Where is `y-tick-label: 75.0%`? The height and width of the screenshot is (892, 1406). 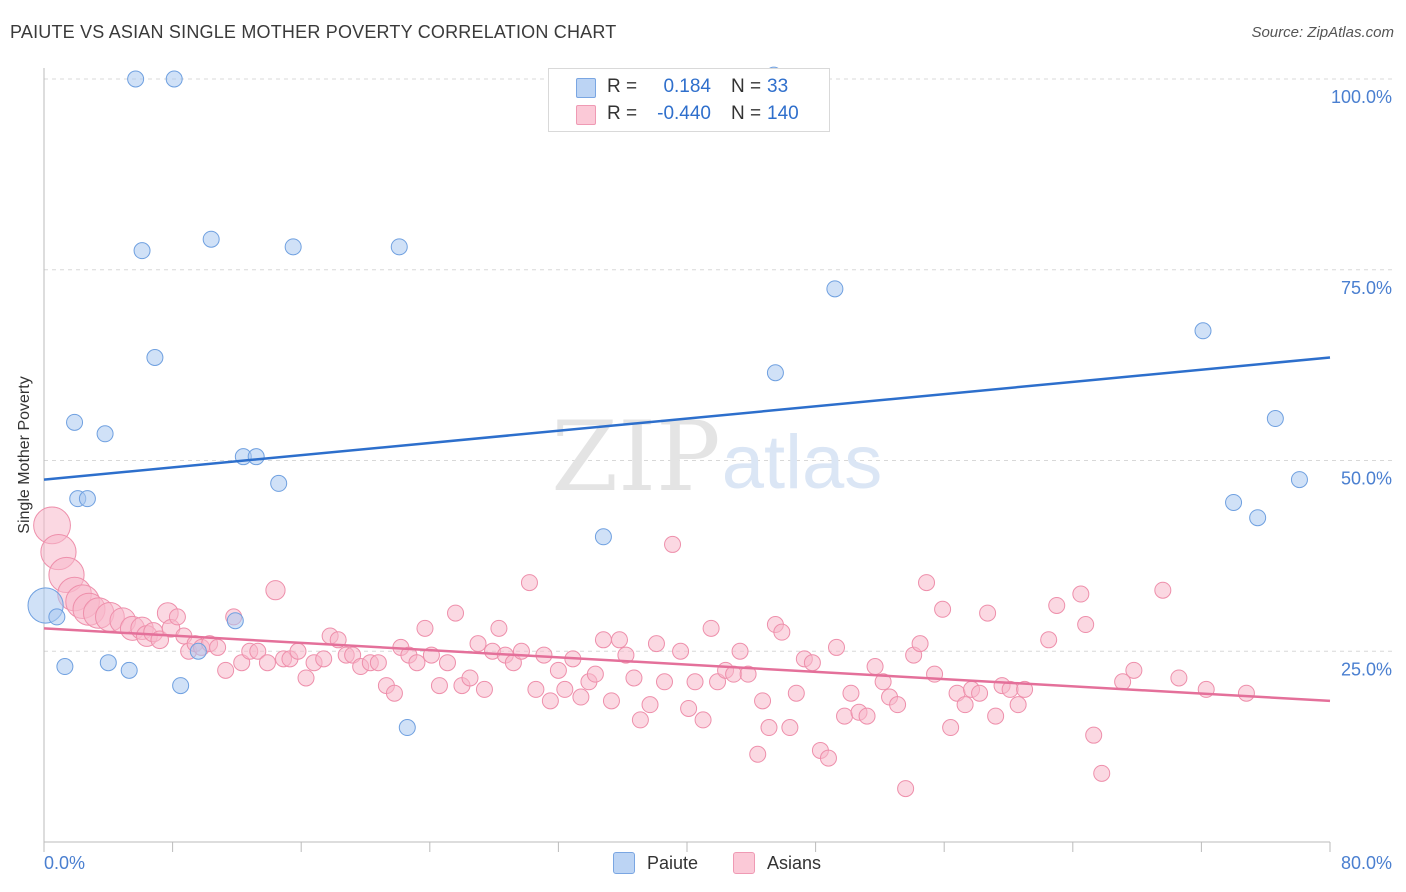 y-tick-label: 75.0% is located at coordinates (1366, 288).